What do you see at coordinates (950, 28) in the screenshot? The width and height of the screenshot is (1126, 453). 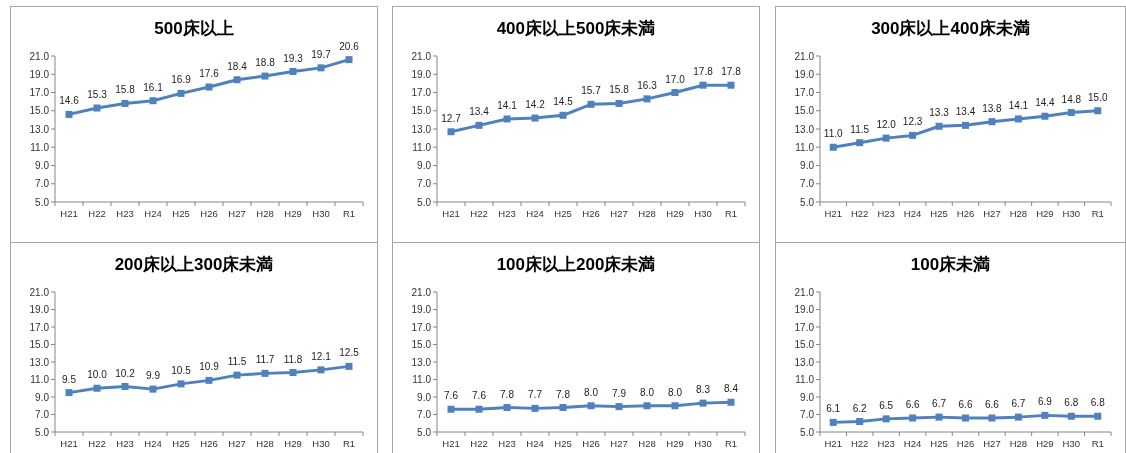 I see `chart-title: 300床以上400床未満` at bounding box center [950, 28].